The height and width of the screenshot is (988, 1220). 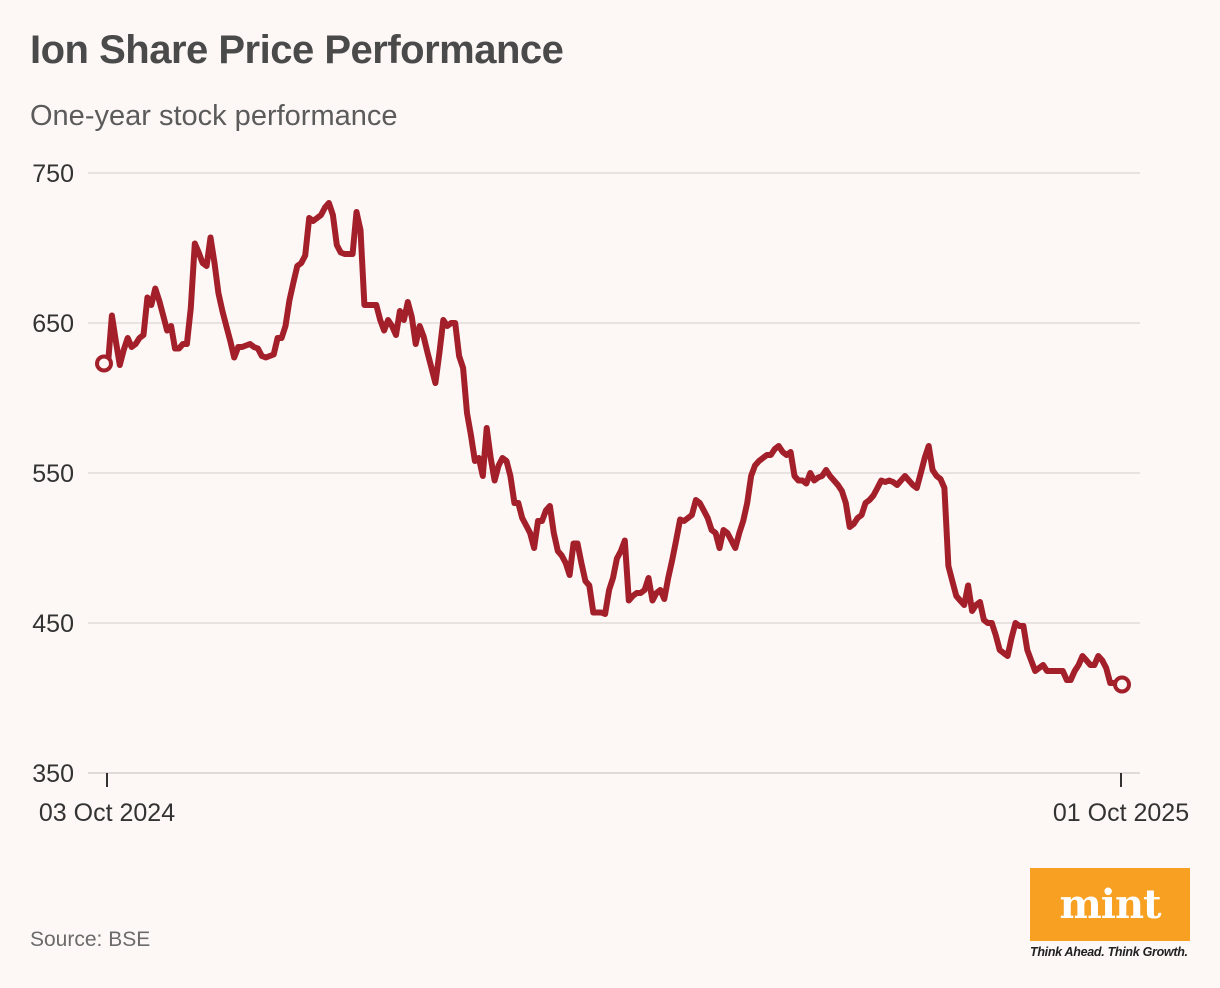 I want to click on logo-text: mint, so click(x=1110, y=904).